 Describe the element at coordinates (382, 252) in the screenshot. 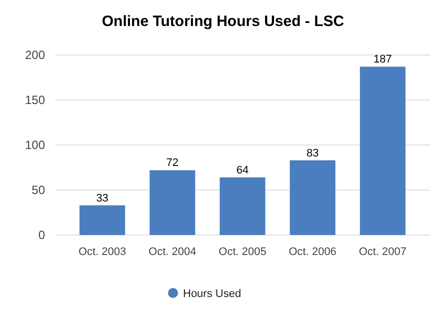

I see `x-tick-label: Oct. 2007` at that location.